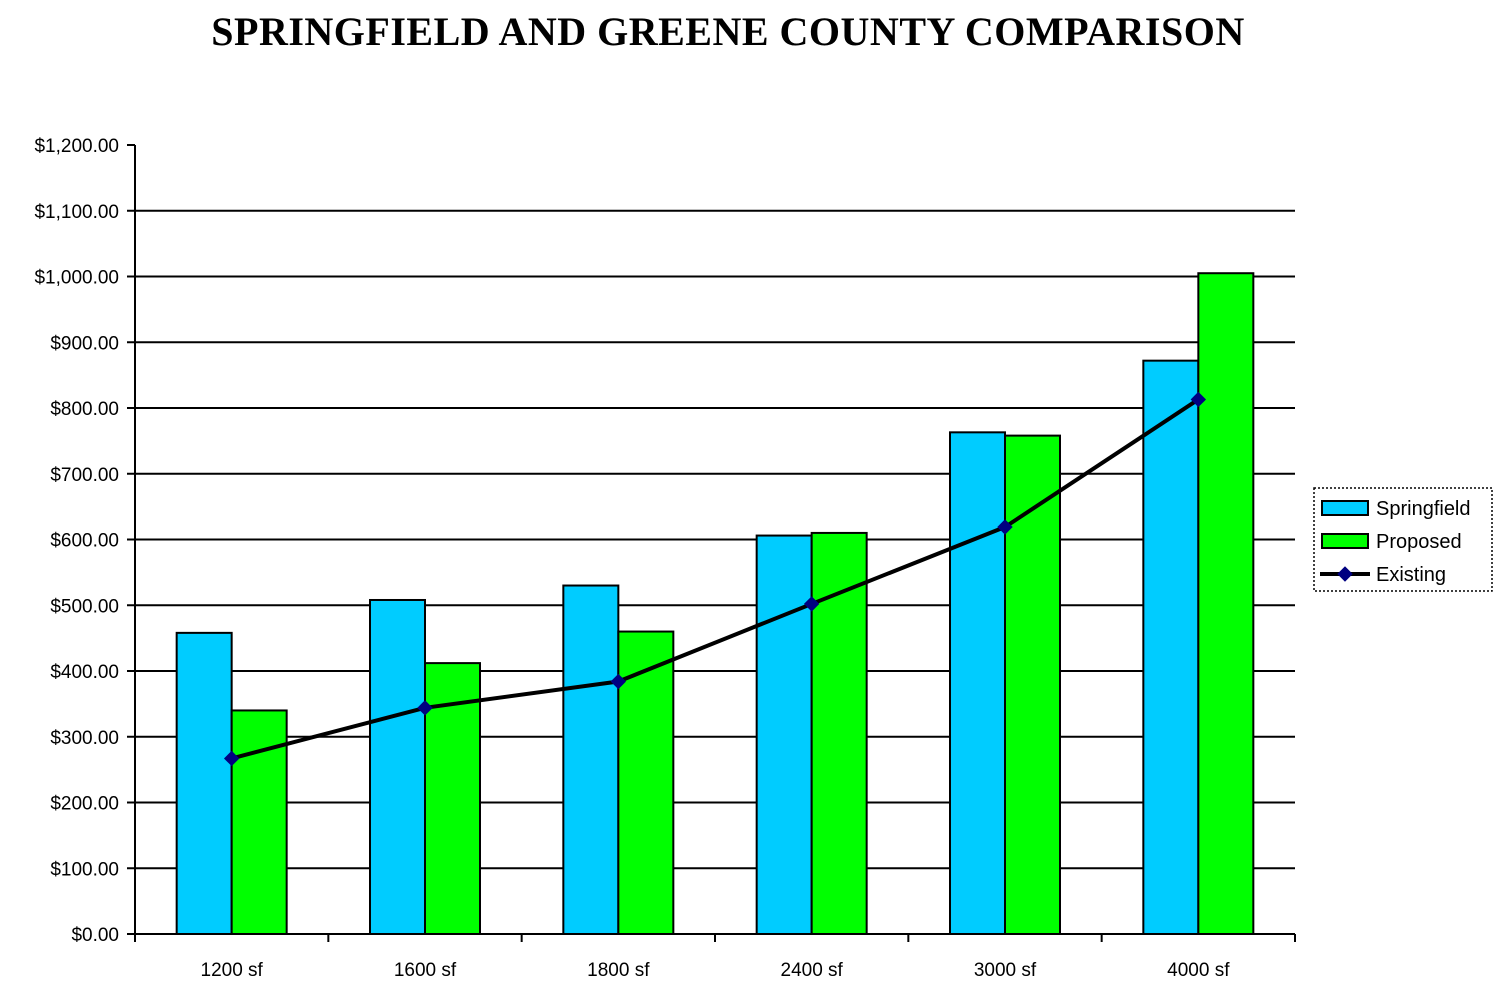 The width and height of the screenshot is (1500, 986). Describe the element at coordinates (1423, 509) in the screenshot. I see `legend-label-springfield: Springfield` at that location.